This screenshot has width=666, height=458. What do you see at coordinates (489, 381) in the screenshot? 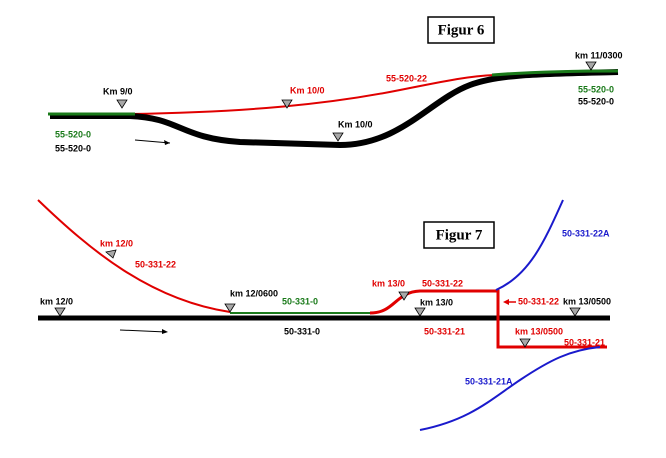
I see `label: 50-331-21A` at bounding box center [489, 381].